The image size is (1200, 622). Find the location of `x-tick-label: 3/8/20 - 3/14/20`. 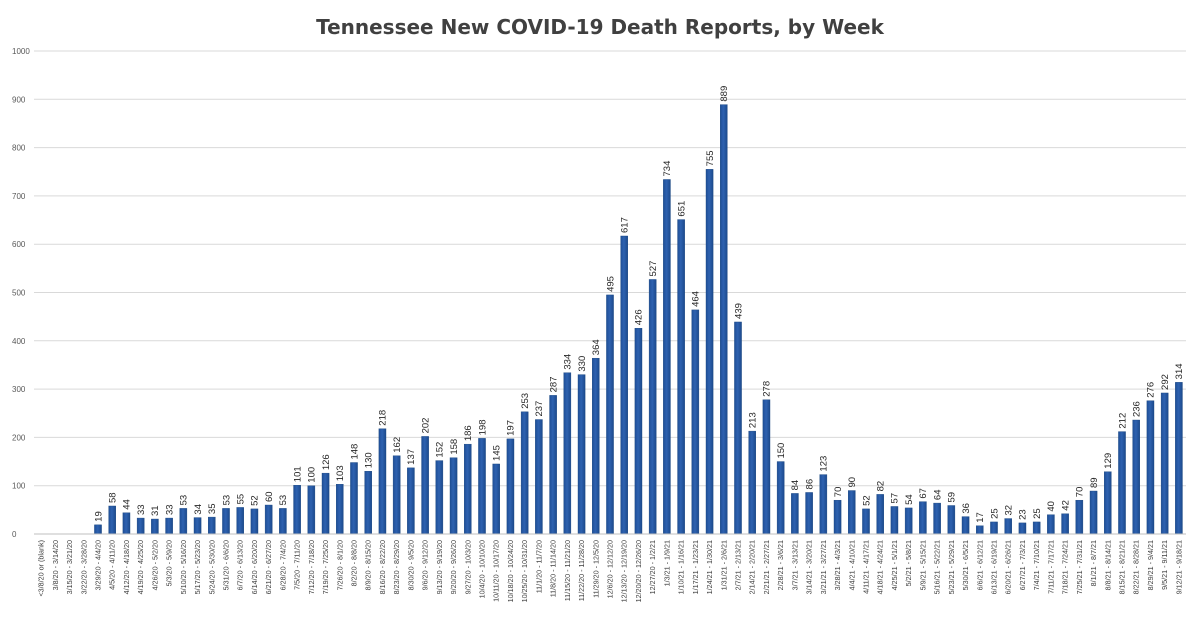

x-tick-label: 3/8/20 - 3/14/20 is located at coordinates (55, 565).